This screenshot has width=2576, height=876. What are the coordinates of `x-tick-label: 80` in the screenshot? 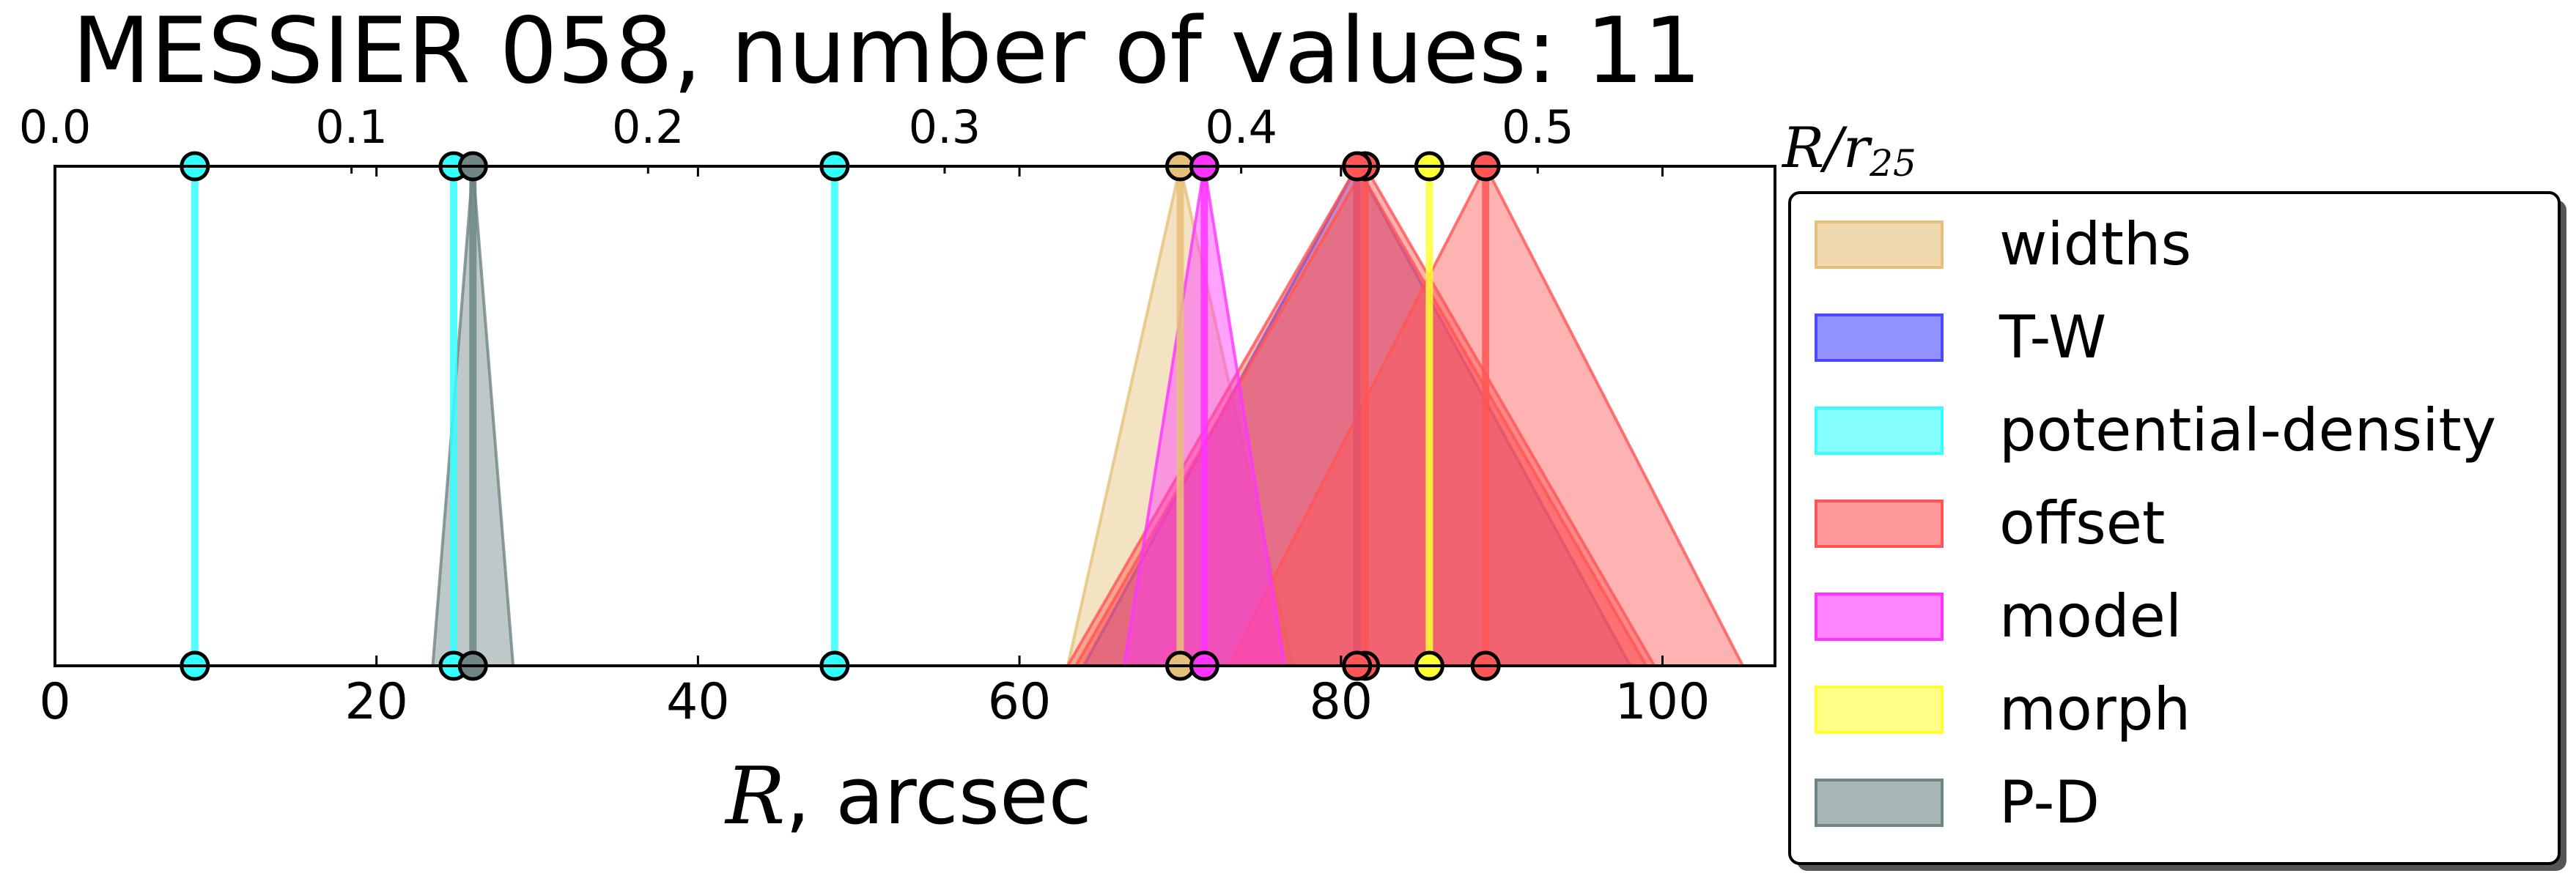 It's located at (1341, 702).